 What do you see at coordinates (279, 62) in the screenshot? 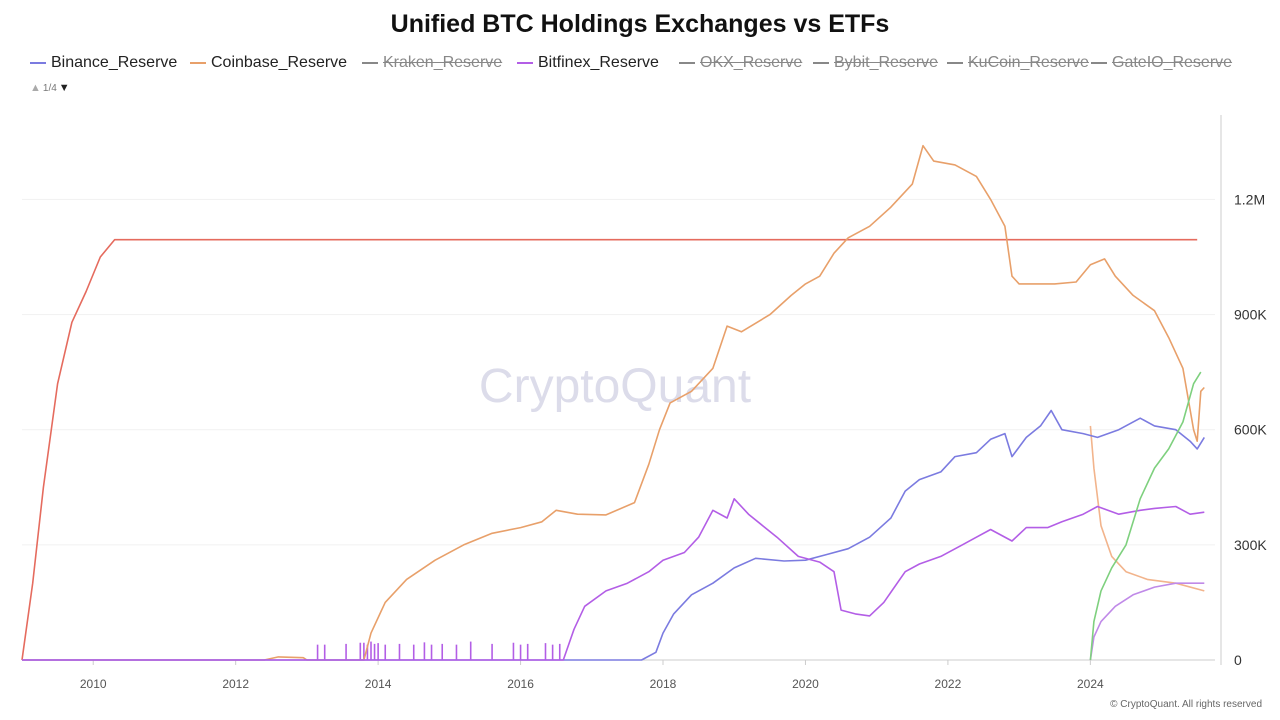
I see `legend-label: Coinbase_Reserve` at bounding box center [279, 62].